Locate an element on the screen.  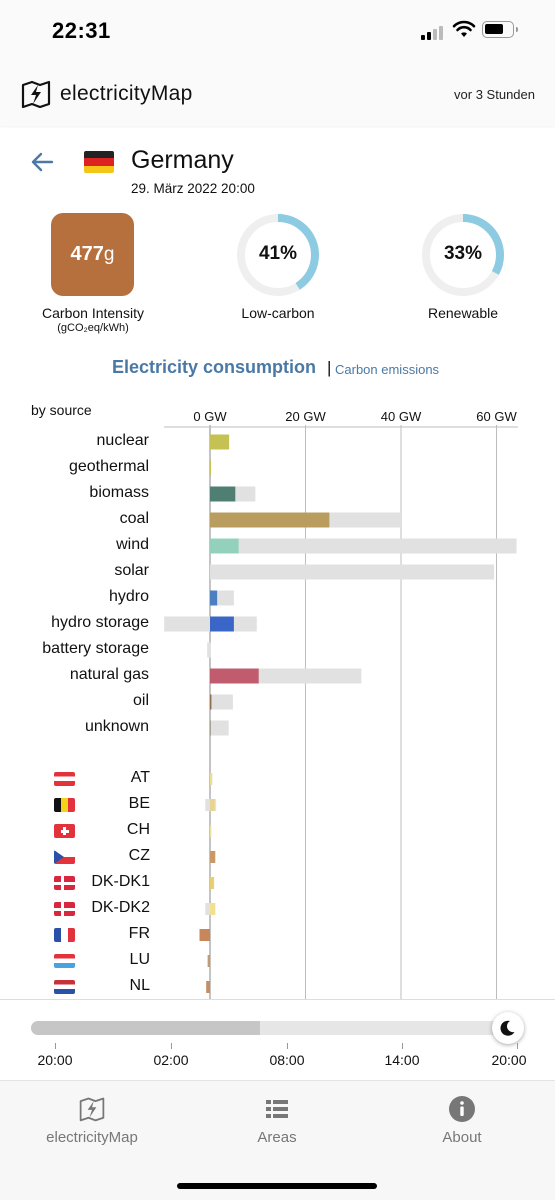
capacity-bar-unknown is located at coordinates (219, 728).